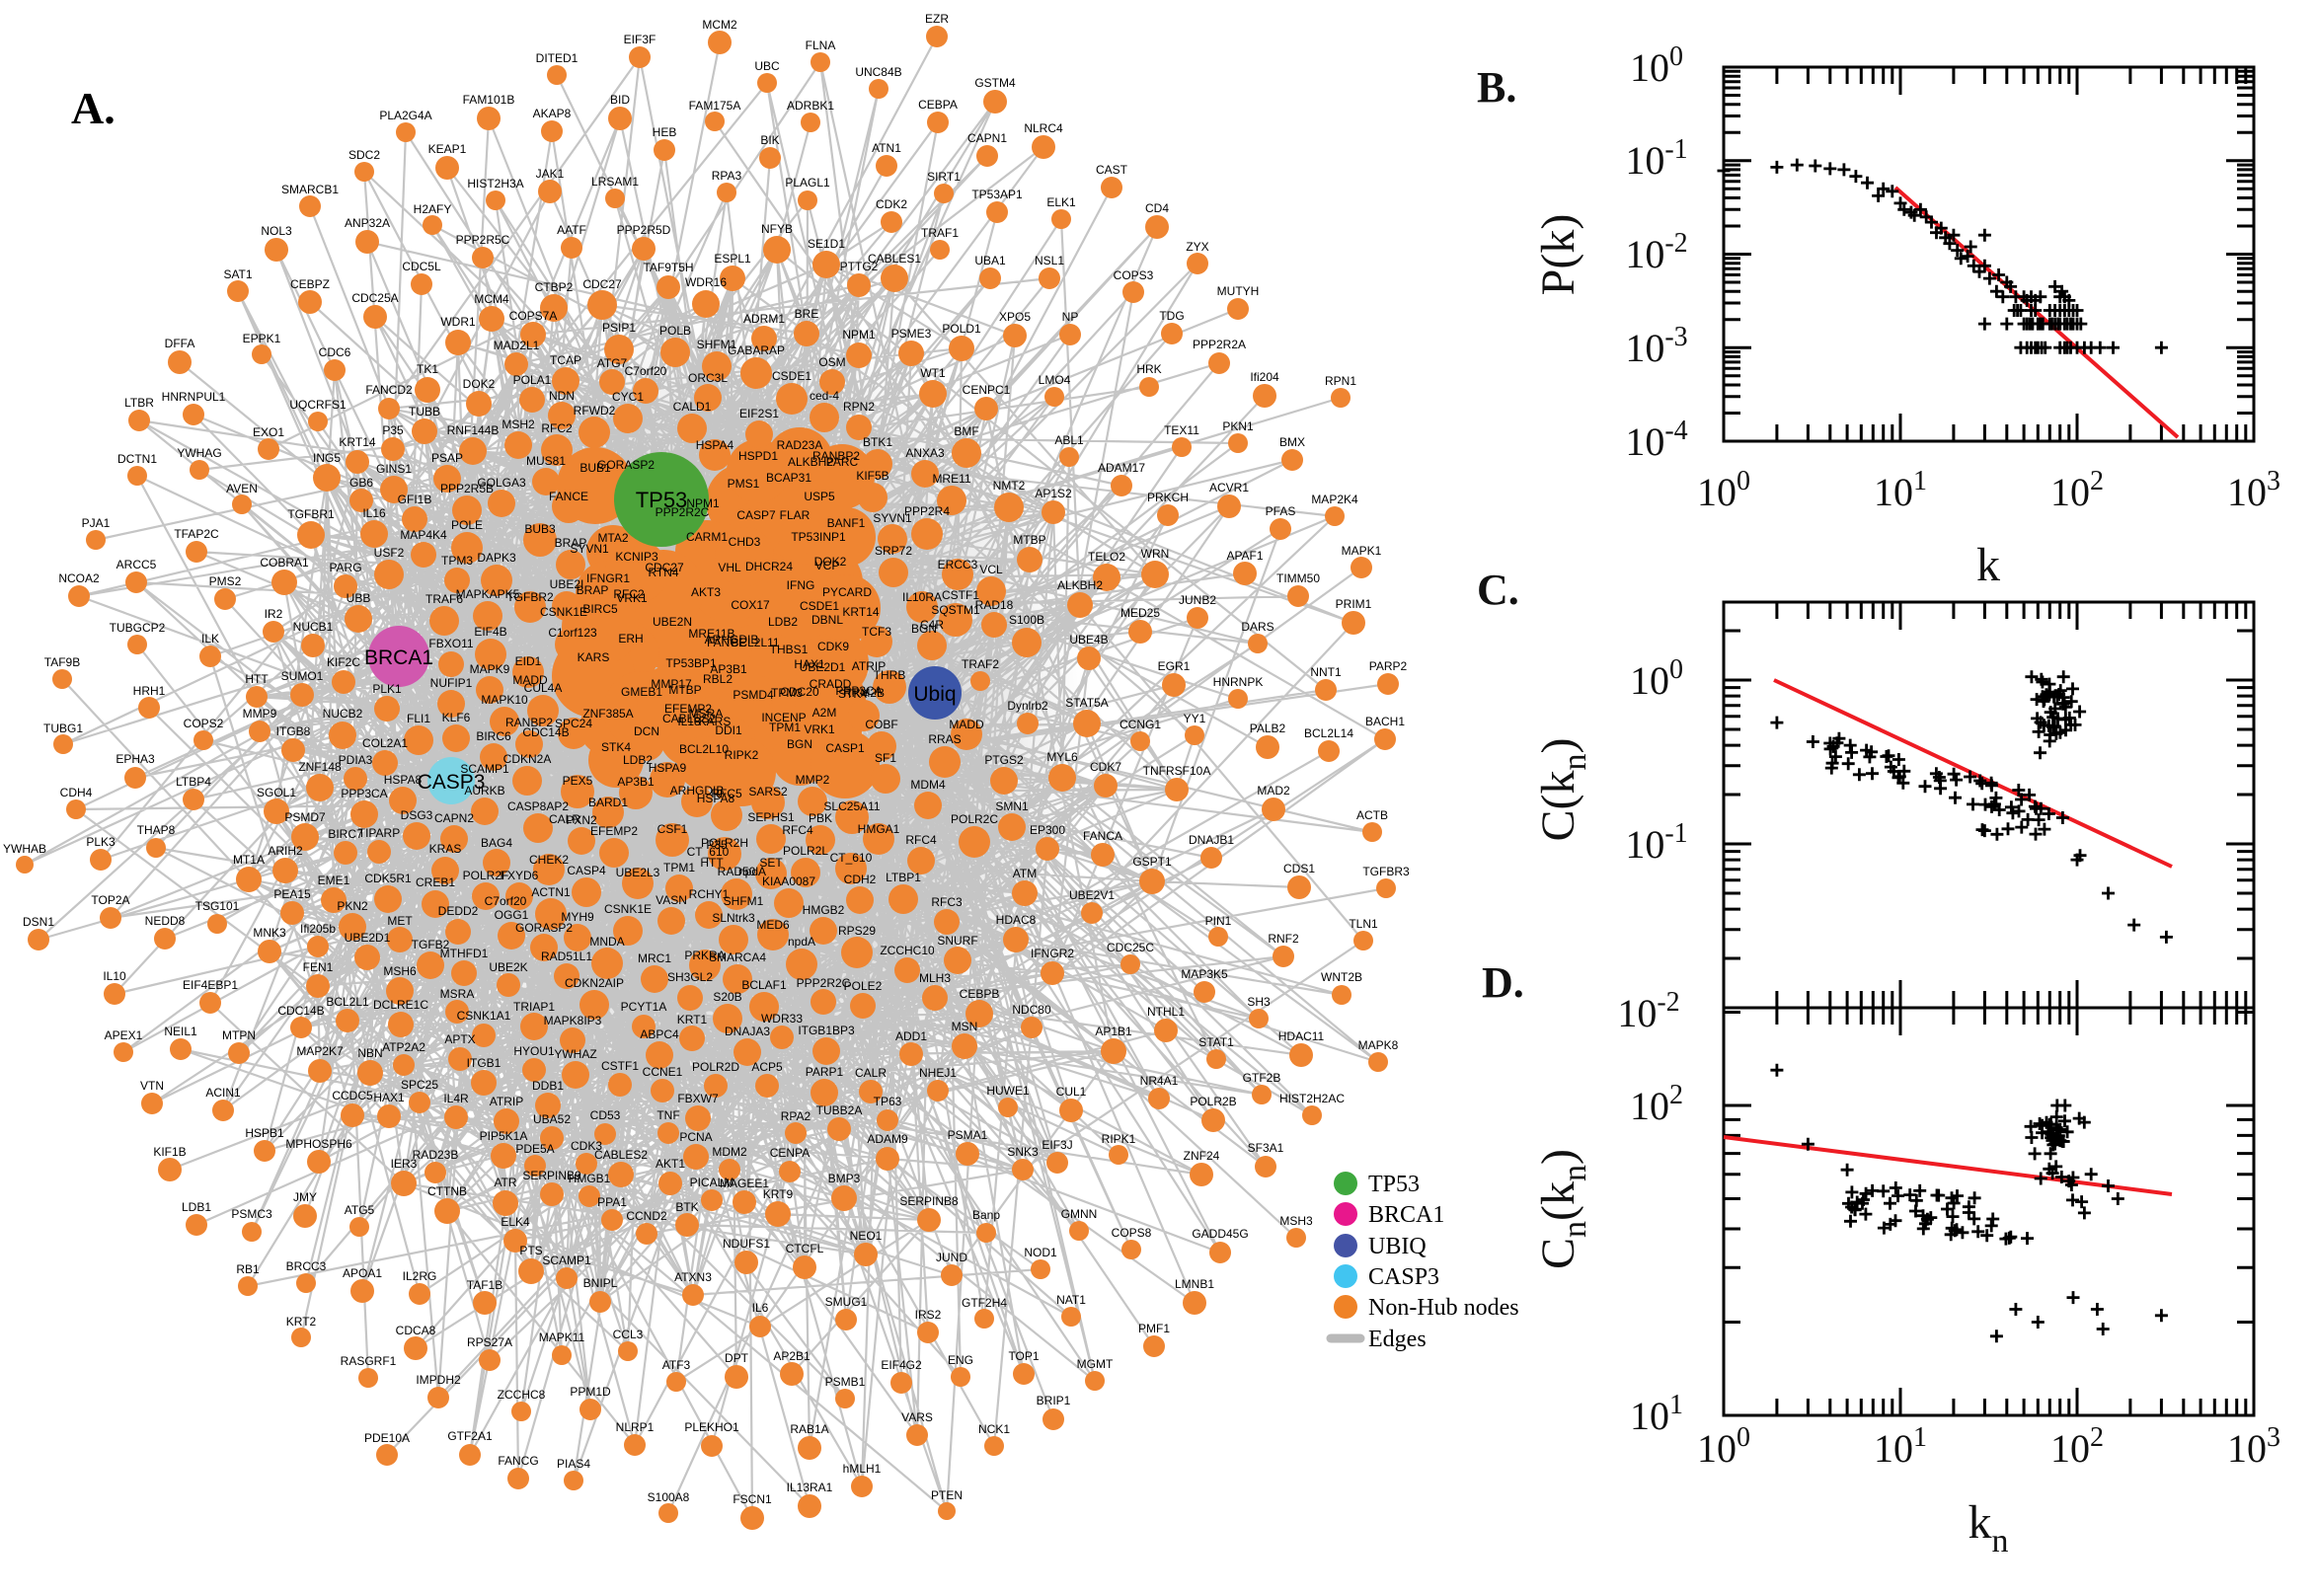 The height and width of the screenshot is (1596, 2316). What do you see at coordinates (891, 204) in the screenshot?
I see `svg-text: CDK2` at bounding box center [891, 204].